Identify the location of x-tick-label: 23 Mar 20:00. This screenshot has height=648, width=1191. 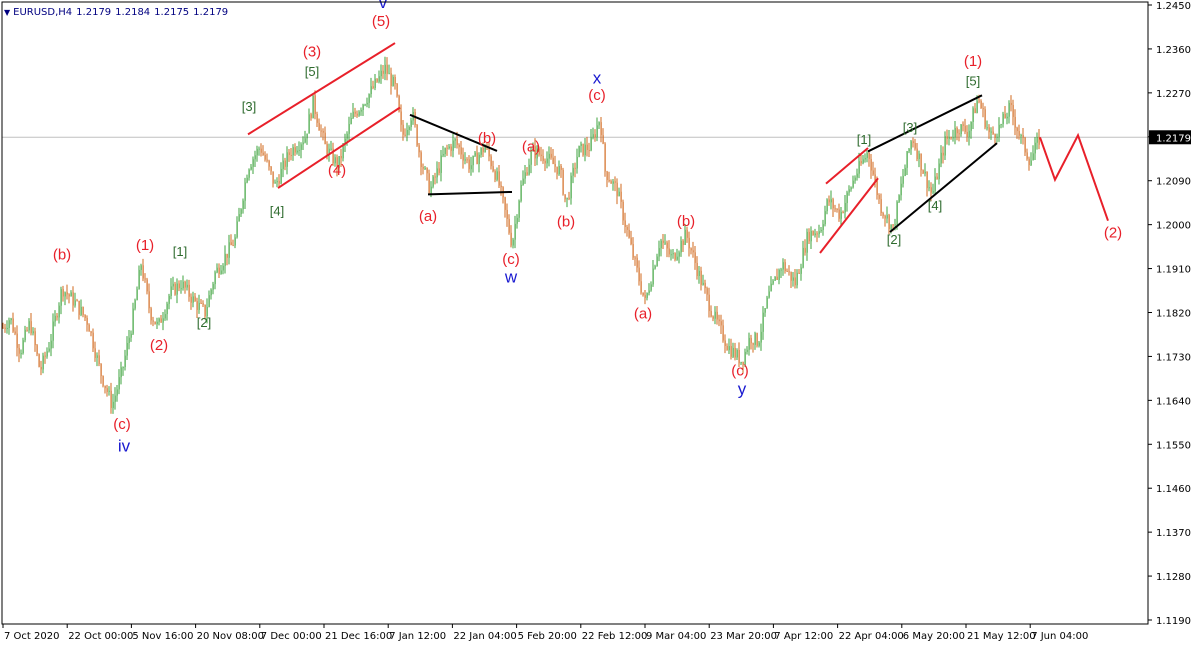
(743, 636).